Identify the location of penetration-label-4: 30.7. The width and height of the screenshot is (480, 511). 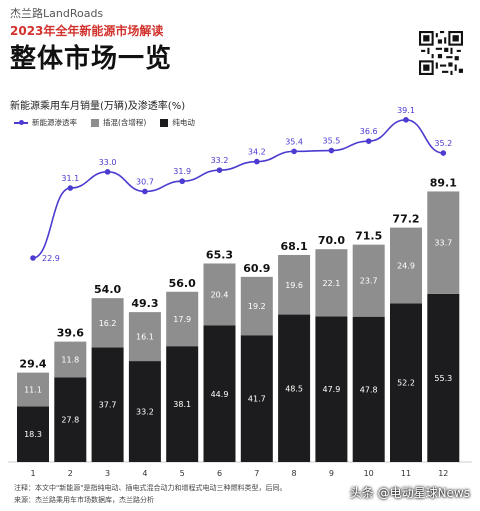
(145, 181).